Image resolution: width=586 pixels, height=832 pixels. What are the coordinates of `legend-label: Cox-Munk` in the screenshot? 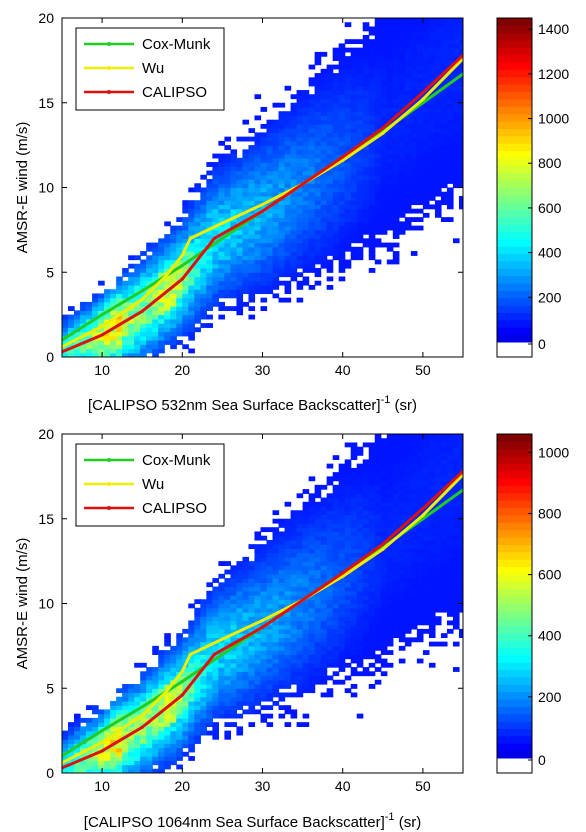 It's located at (176, 460).